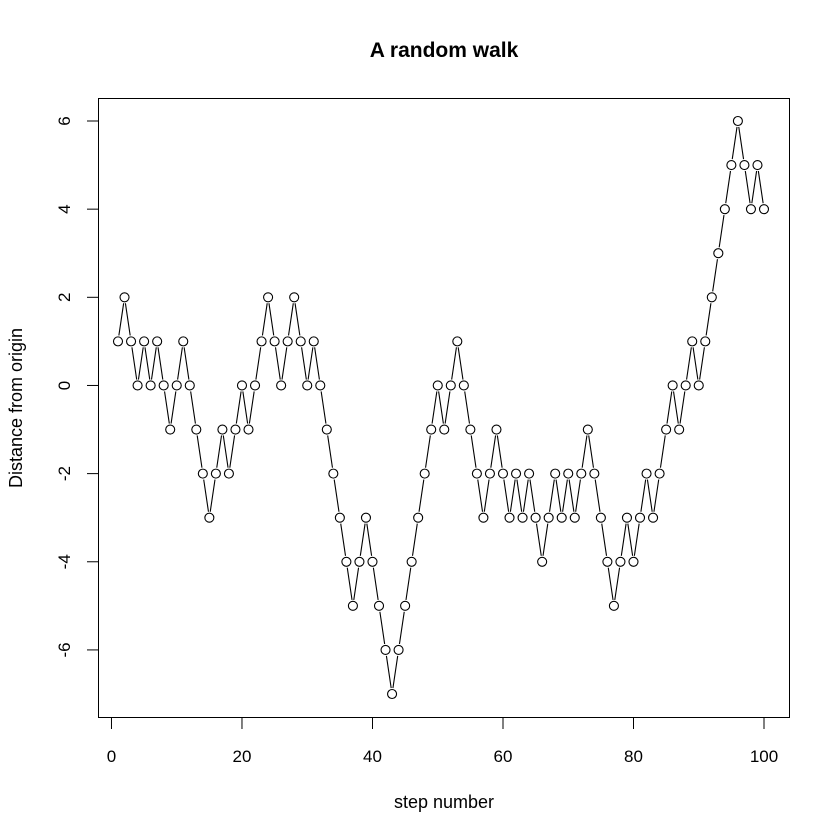 This screenshot has height=840, width=840. What do you see at coordinates (64, 385) in the screenshot?
I see `y-tick-label: 0` at bounding box center [64, 385].